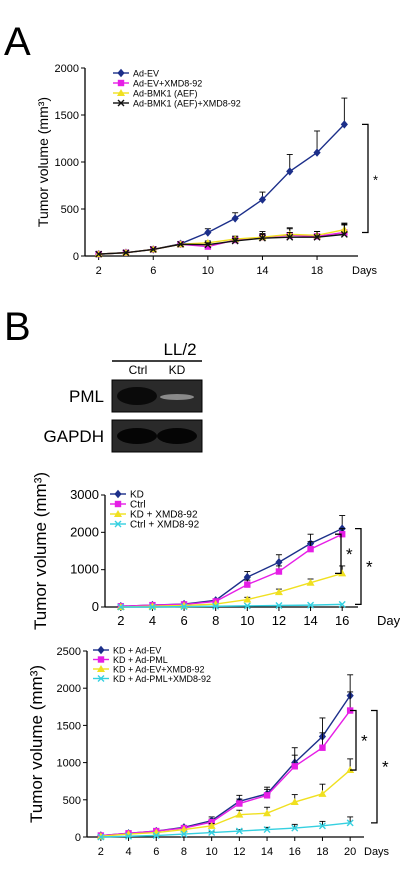 Image resolution: width=400 pixels, height=875 pixels. Describe the element at coordinates (84, 569) in the screenshot. I see `chart-b1-y-tick-label: 1000` at that location.